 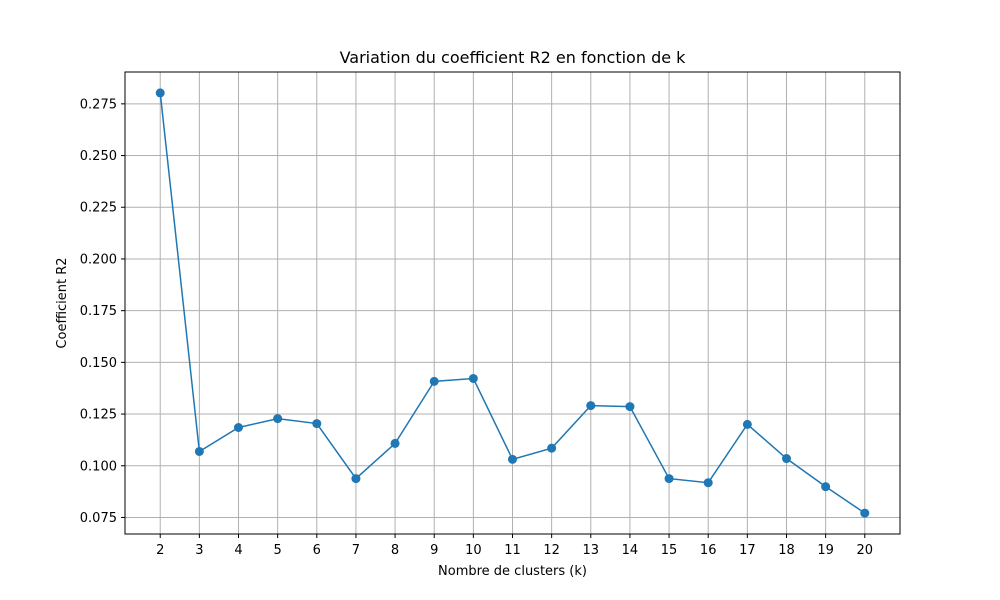 What do you see at coordinates (395, 550) in the screenshot?
I see `x-tick-label: 8` at bounding box center [395, 550].